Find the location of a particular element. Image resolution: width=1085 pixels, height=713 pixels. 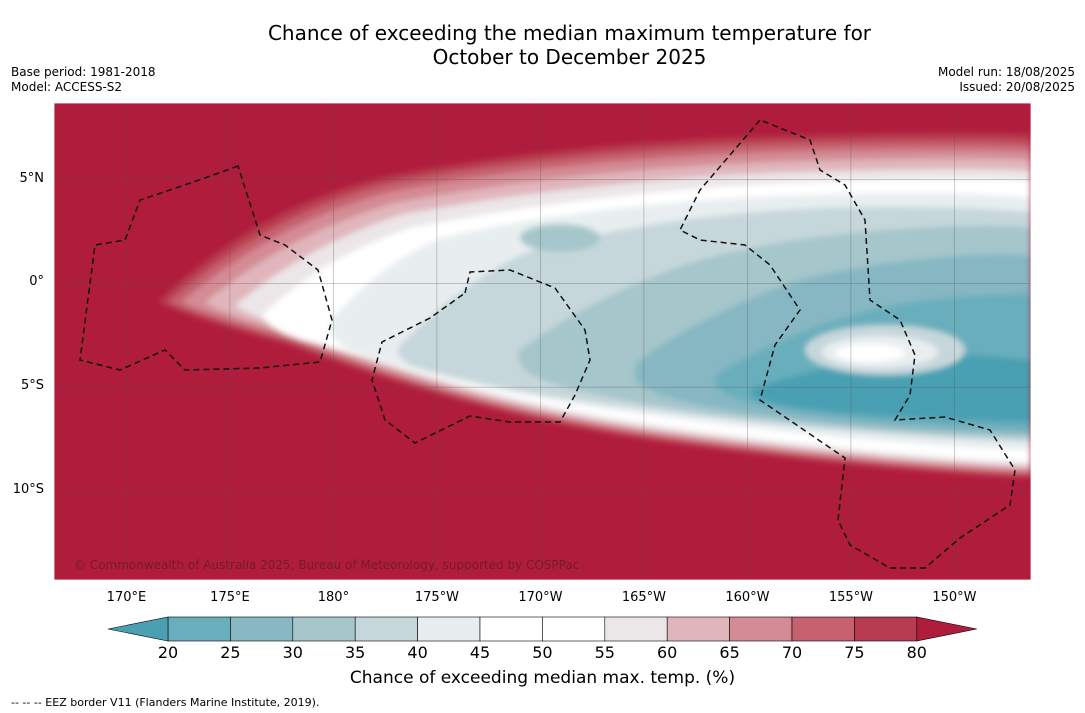

colorbar-tick-label: 70 is located at coordinates (792, 652).